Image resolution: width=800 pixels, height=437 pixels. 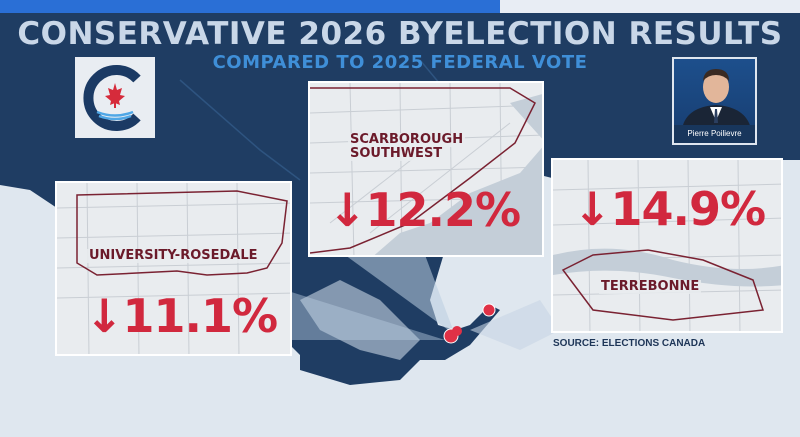 I want to click on percent-change-value: ↓14.9%, so click(x=669, y=209).